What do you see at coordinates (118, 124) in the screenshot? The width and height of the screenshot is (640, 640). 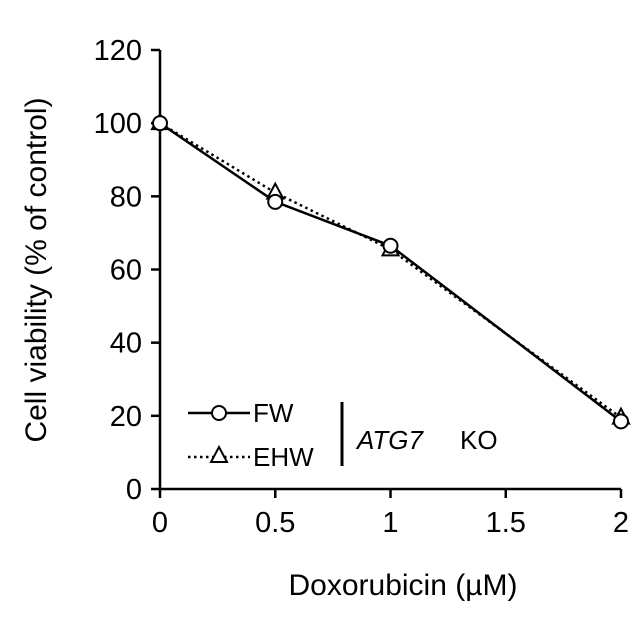 I see `y-tick-label: 100` at bounding box center [118, 124].